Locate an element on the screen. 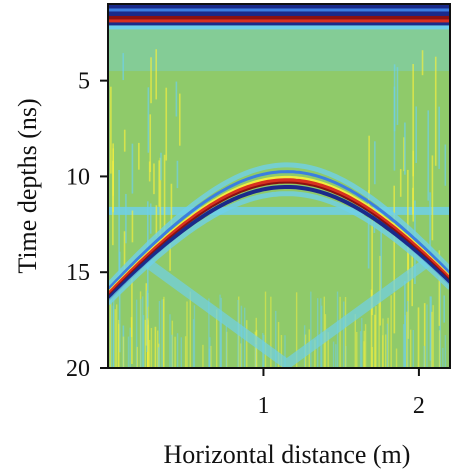  y-tick-label: 10 is located at coordinates (78, 177).